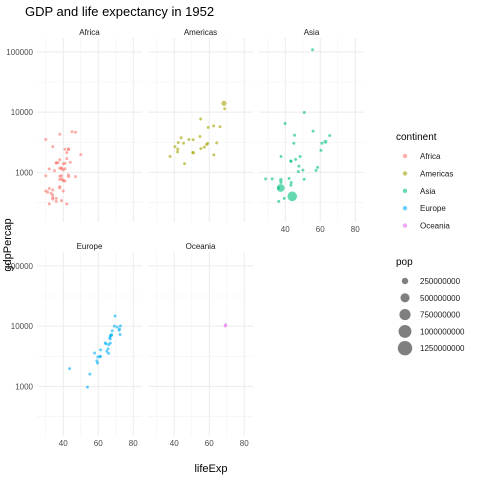 The width and height of the screenshot is (480, 480). I want to click on y-tick-label: 1000, so click(24, 172).